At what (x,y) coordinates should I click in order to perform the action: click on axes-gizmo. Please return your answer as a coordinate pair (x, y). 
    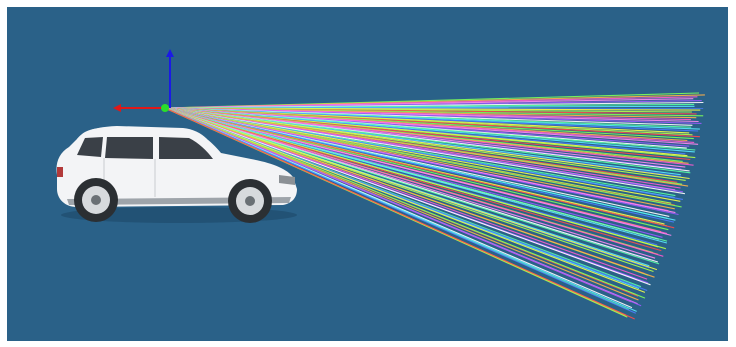
    Looking at the image, I should click on (143, 80).